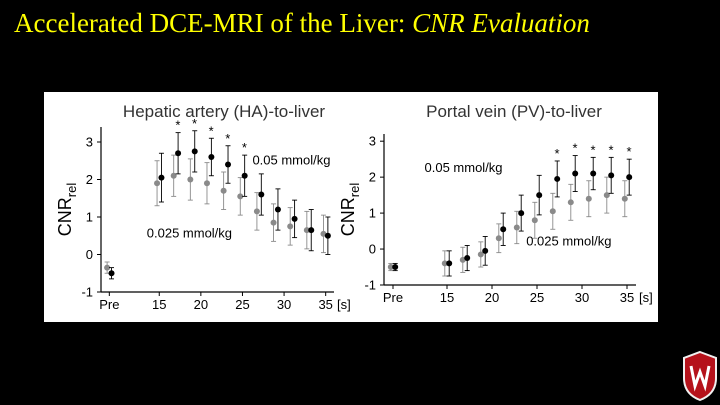 Image resolution: width=720 pixels, height=405 pixels. I want to click on ha-y-tick-label: -1, so click(87, 292).